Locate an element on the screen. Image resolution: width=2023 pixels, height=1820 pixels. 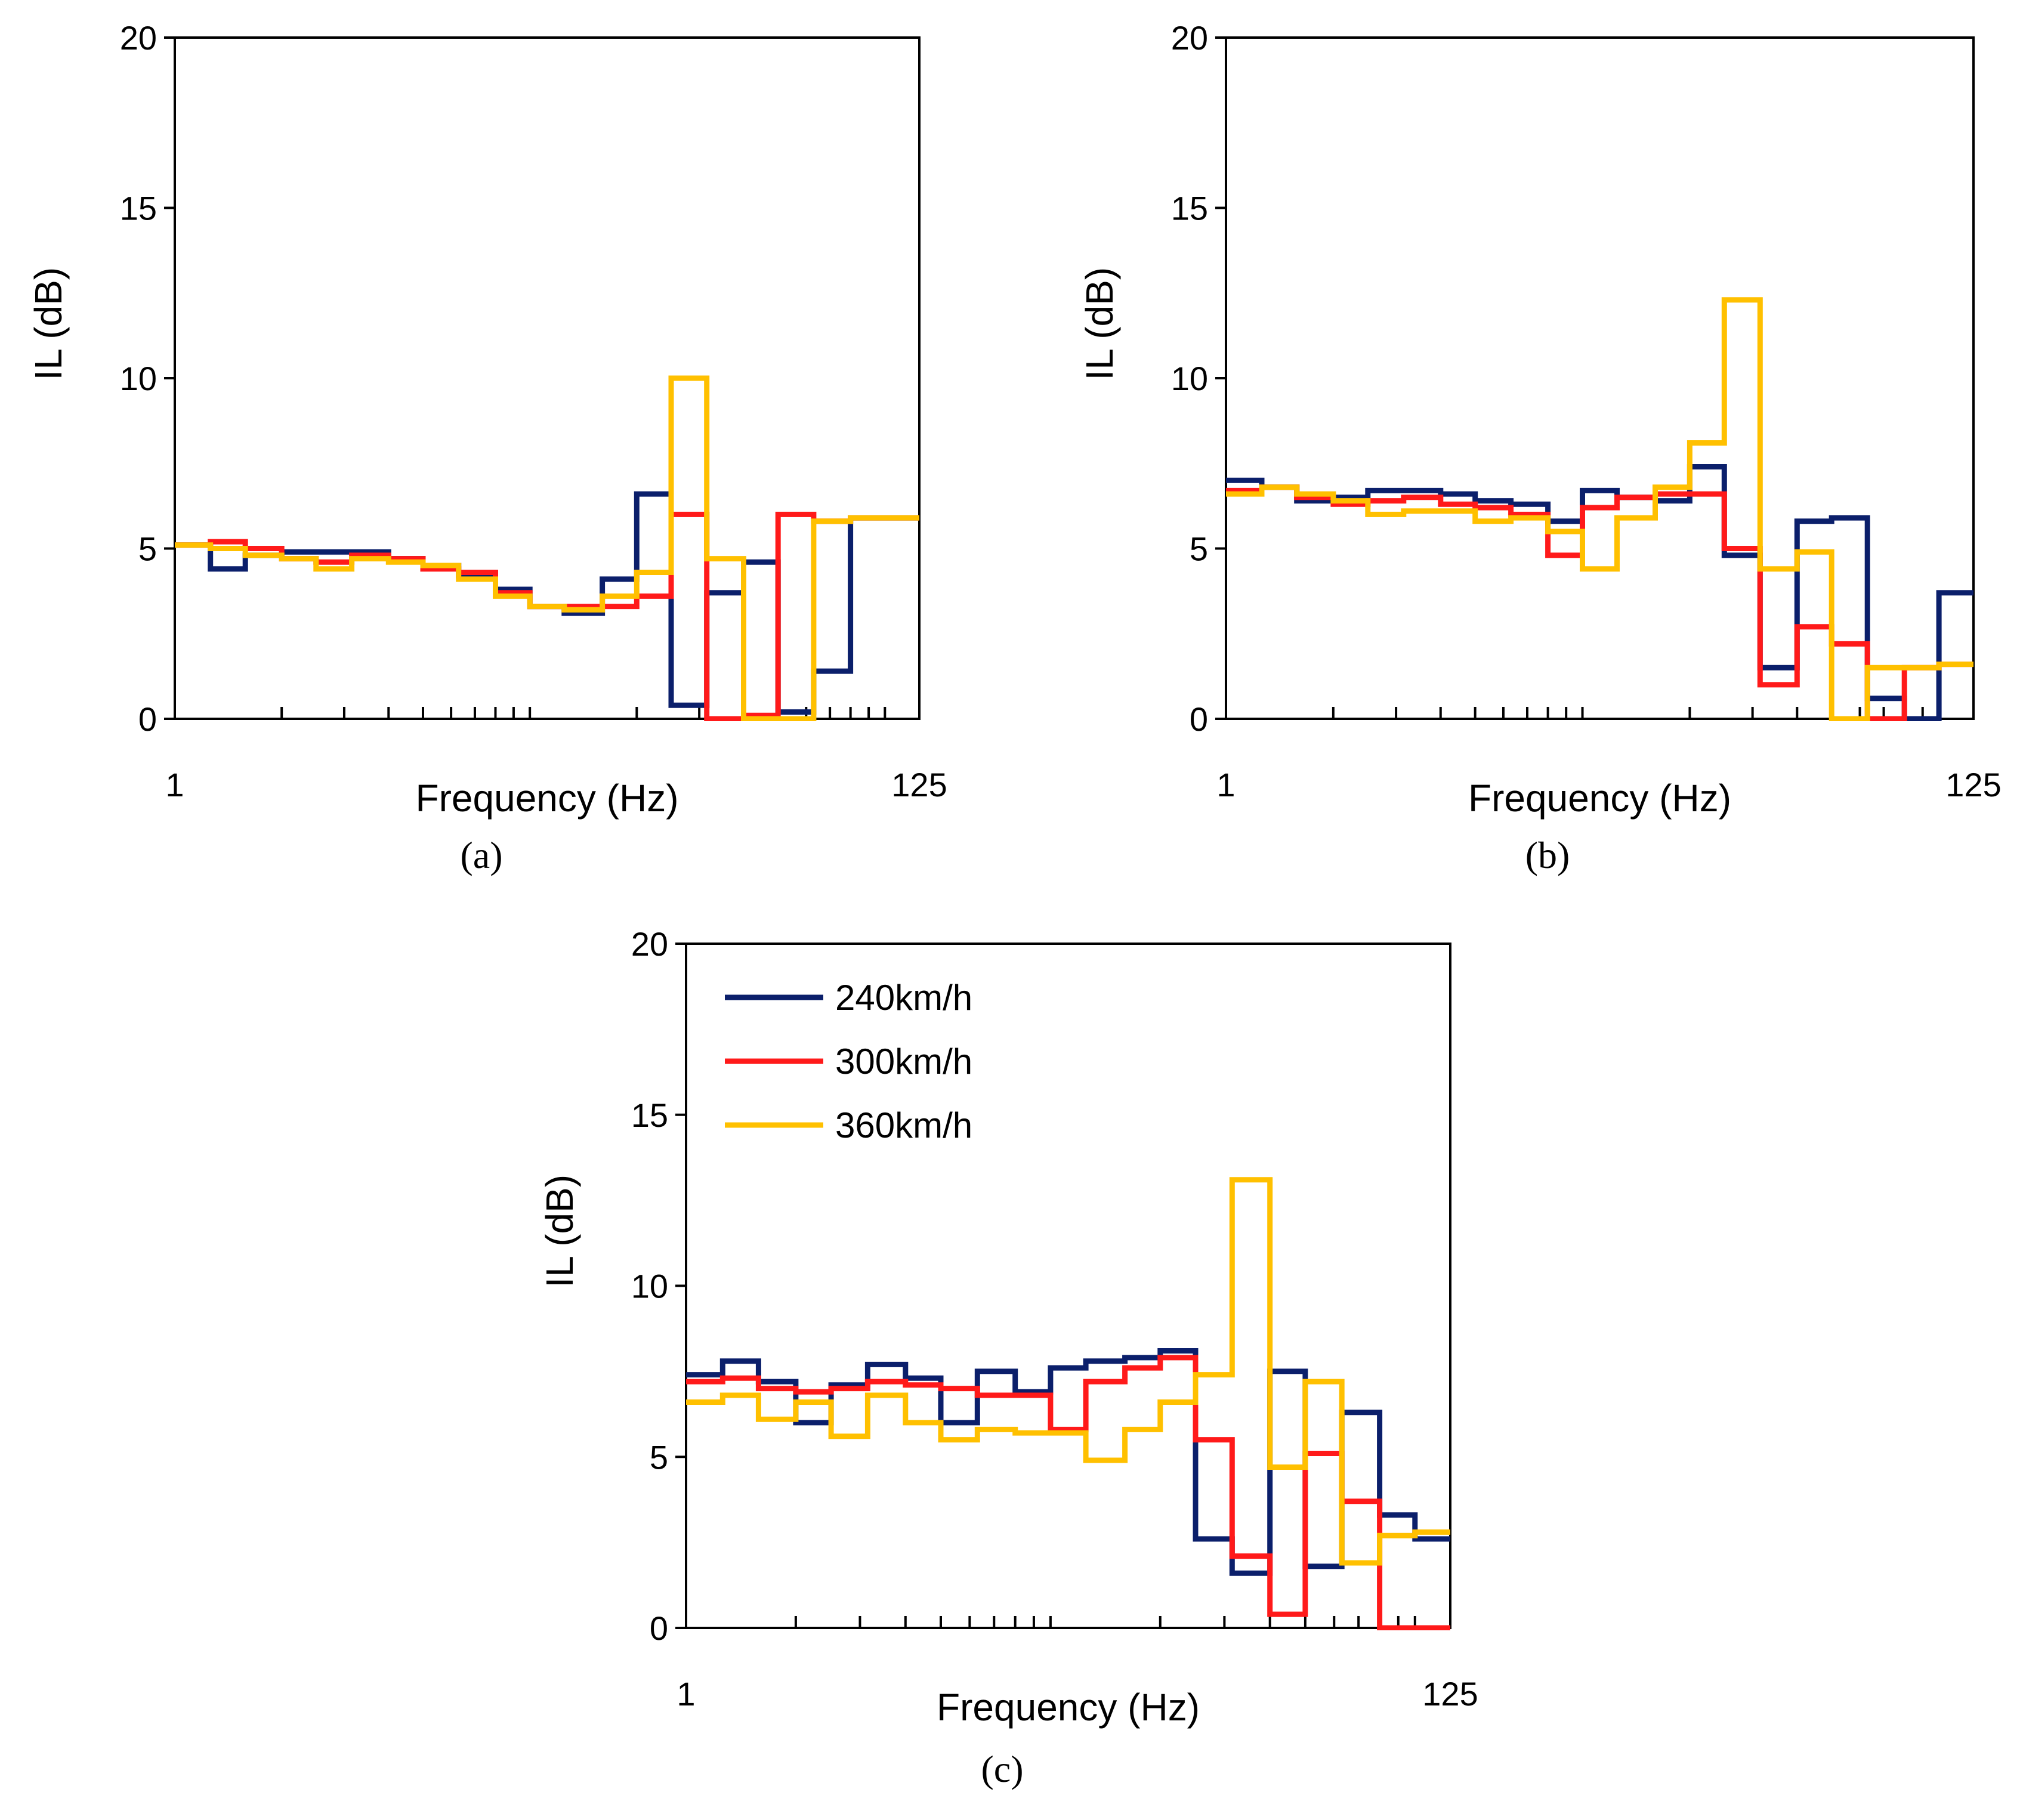
panel-label: (b) is located at coordinates (1547, 855).